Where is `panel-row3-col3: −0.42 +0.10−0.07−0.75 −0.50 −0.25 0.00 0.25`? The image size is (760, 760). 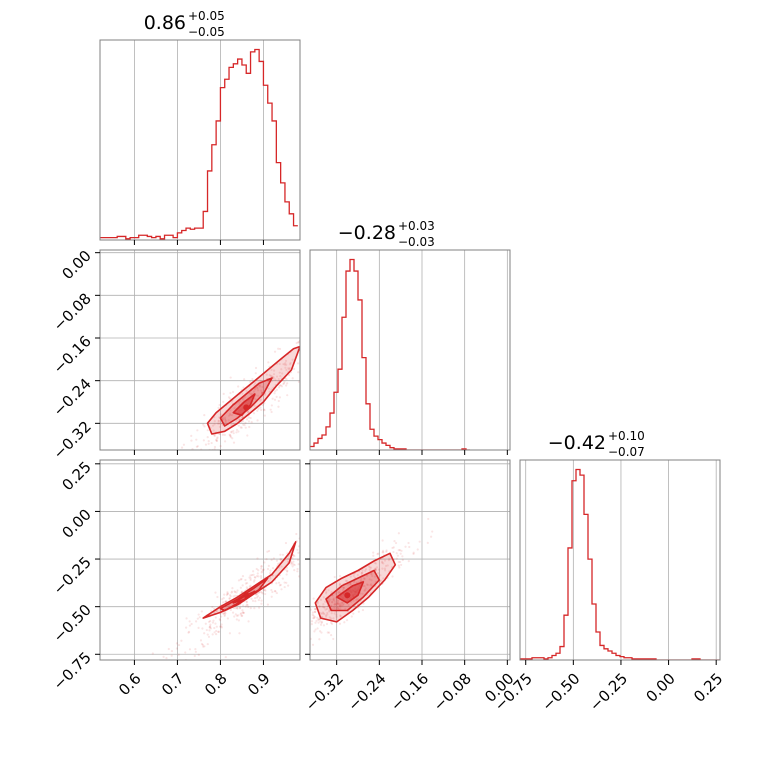
panel-row3-col3: −0.42 +0.10−0.07−0.75 −0.50 −0.25 0.00 0.25 is located at coordinates (609, 572).